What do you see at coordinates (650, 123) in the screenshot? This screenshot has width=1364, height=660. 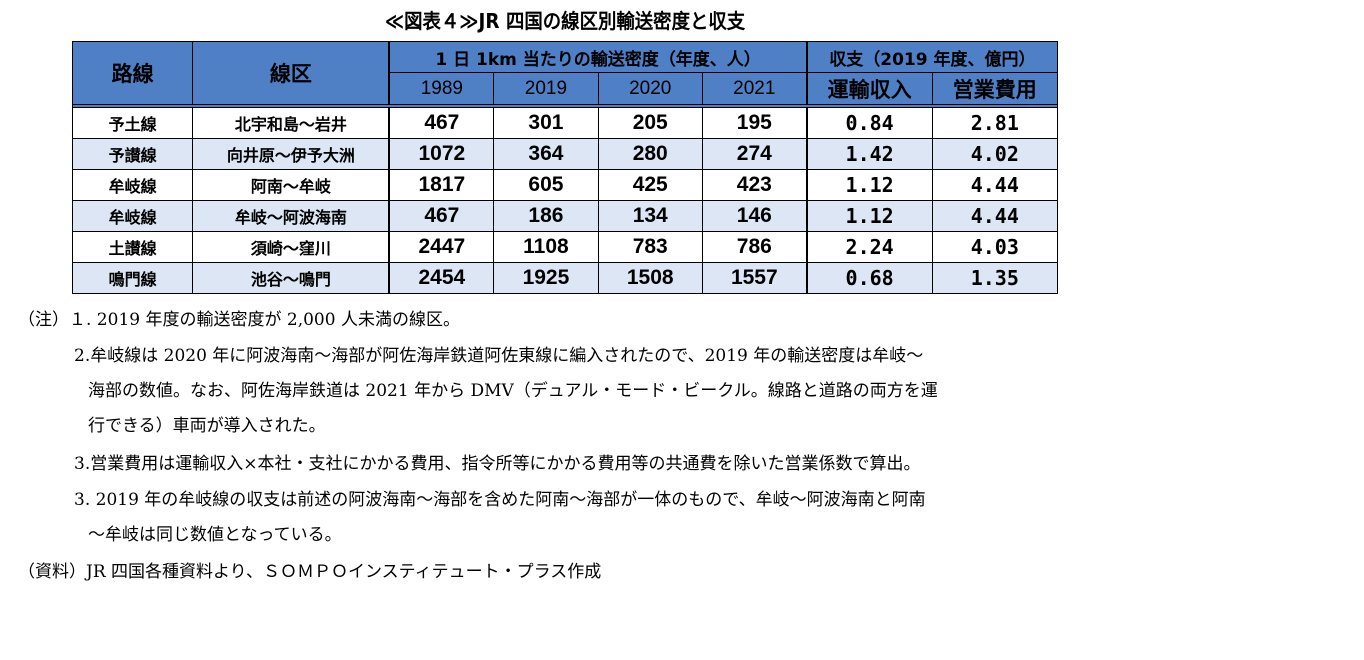 I see `cell-density-2020: 205` at bounding box center [650, 123].